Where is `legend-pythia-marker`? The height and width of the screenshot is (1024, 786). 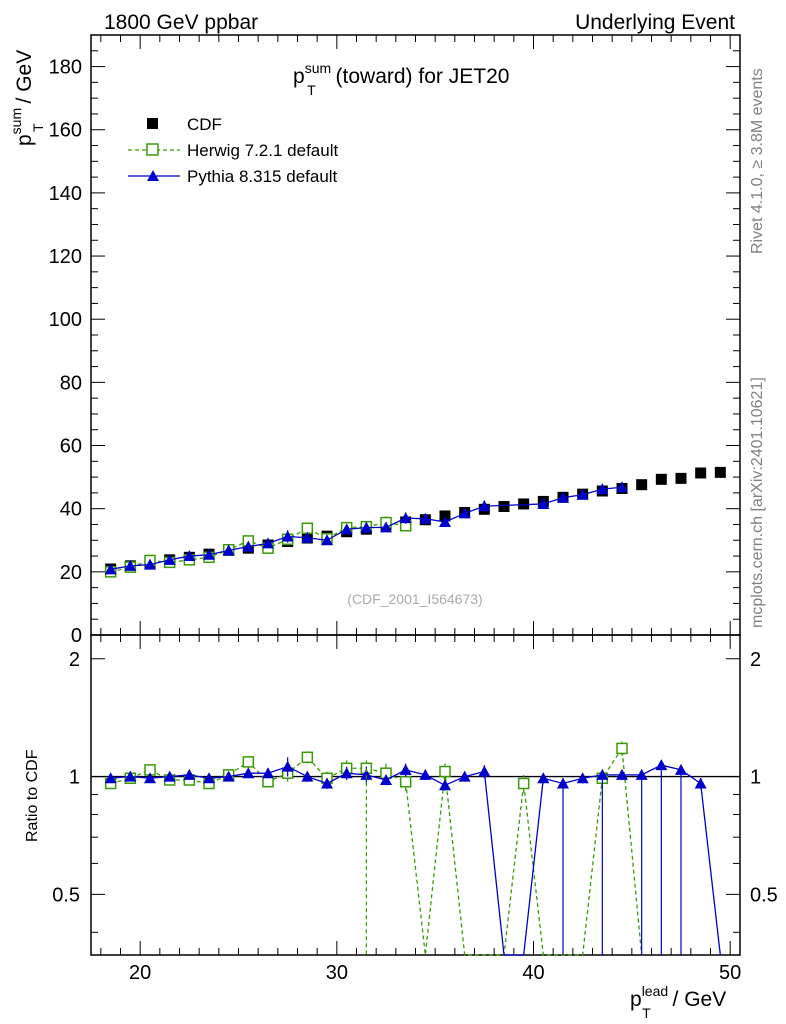
legend-pythia-marker is located at coordinates (153, 175).